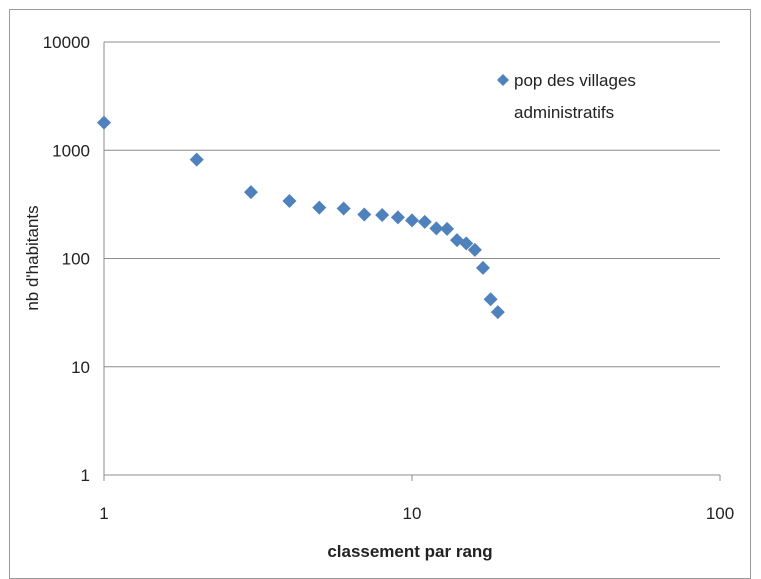 This screenshot has height=579, width=761. Describe the element at coordinates (66, 42) in the screenshot. I see `y-tick-label: 10000` at that location.